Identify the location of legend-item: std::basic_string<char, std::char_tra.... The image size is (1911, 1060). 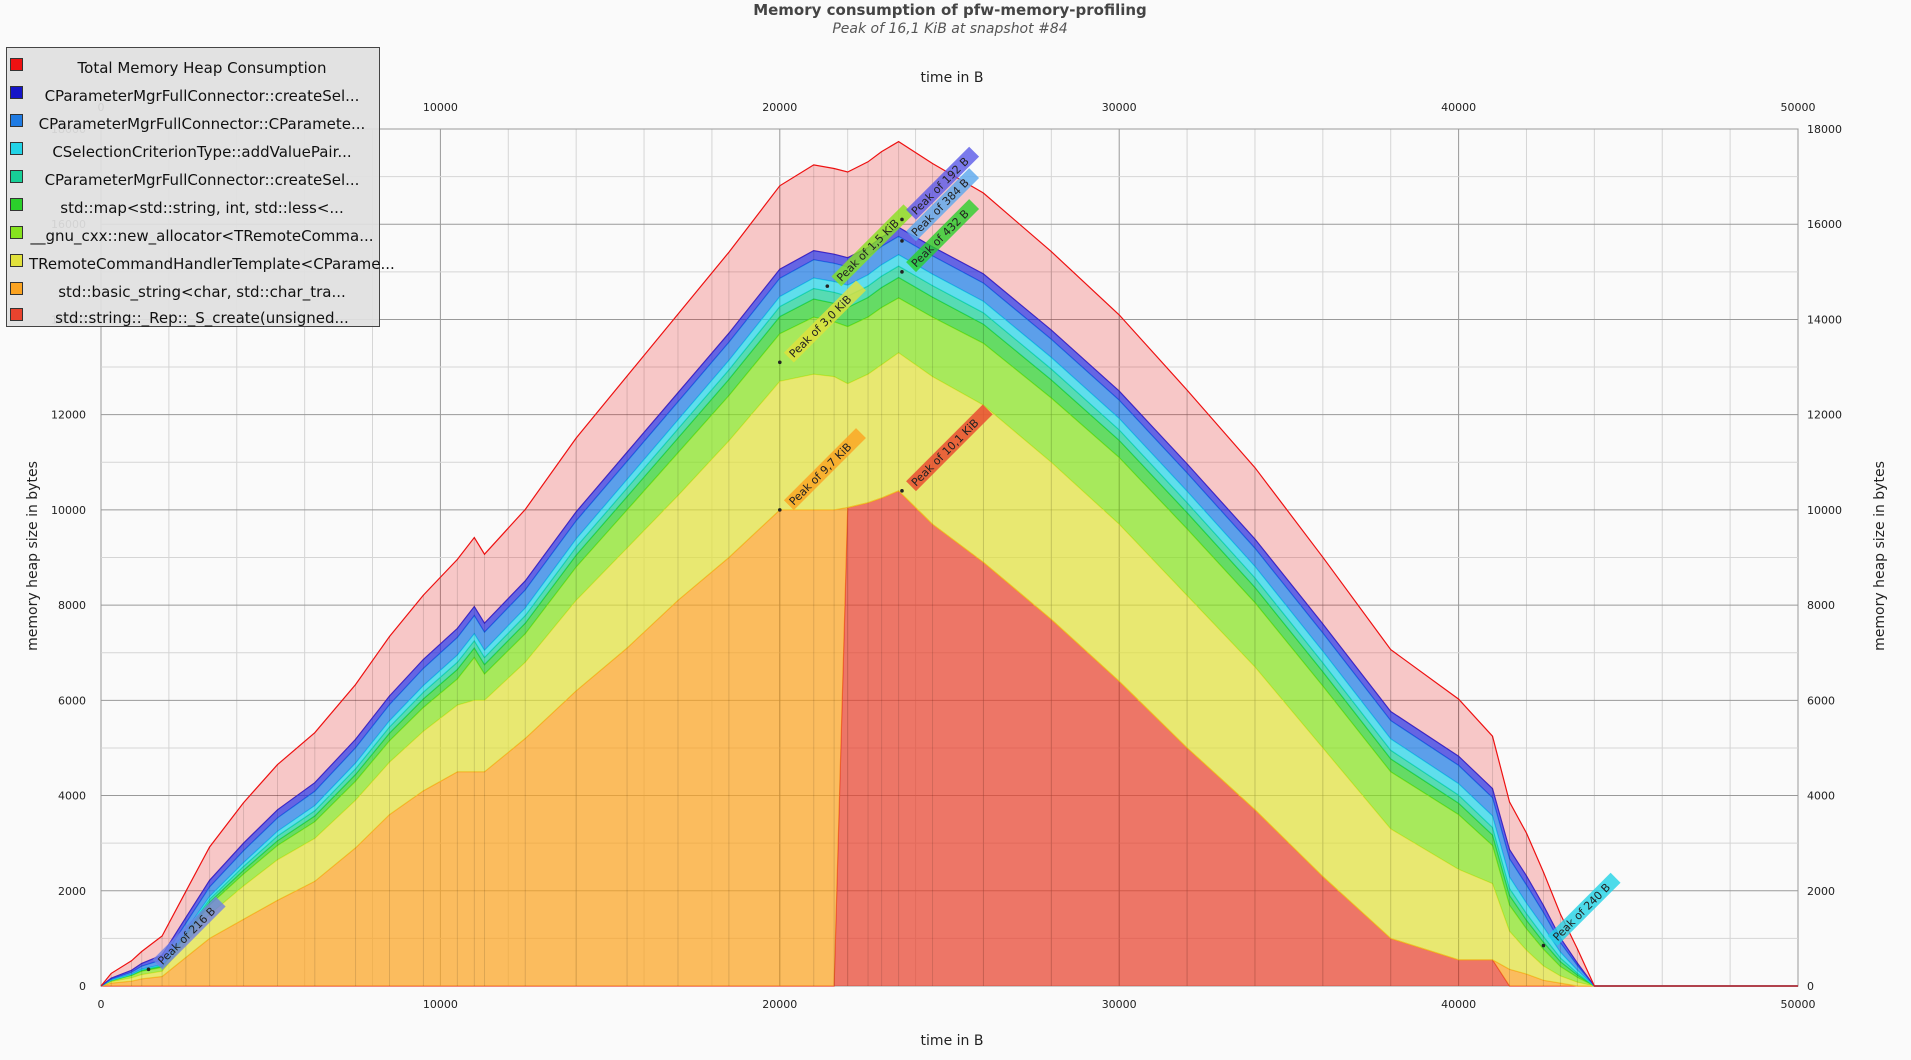
(193, 287).